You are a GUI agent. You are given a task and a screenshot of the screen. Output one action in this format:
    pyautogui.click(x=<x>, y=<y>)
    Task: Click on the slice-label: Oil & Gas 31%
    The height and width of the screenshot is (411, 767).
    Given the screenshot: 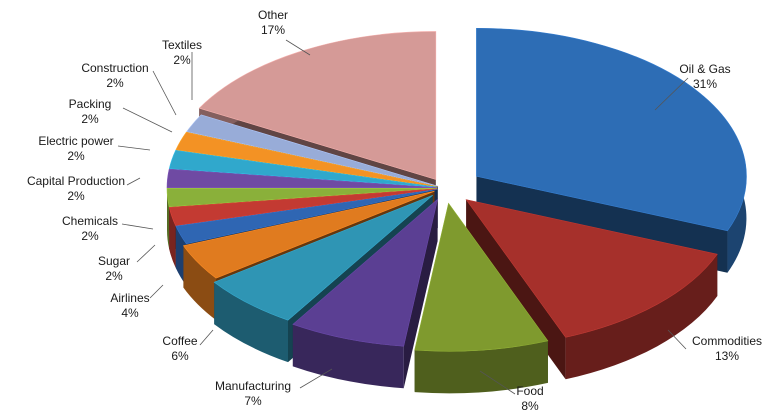 What is the action you would take?
    pyautogui.click(x=704, y=76)
    